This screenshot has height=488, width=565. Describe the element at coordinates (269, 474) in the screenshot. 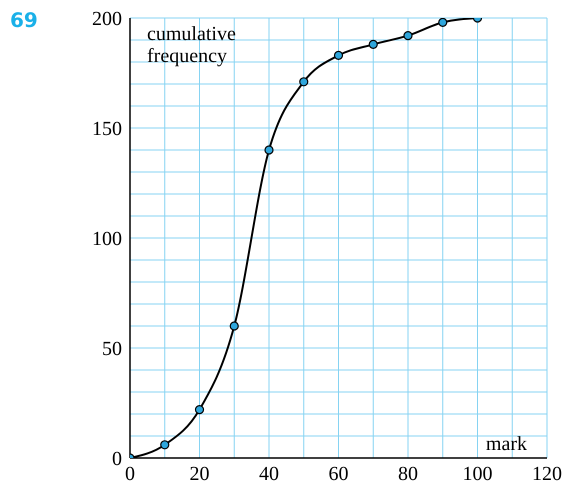

I see `x-tick-label: 40` at that location.